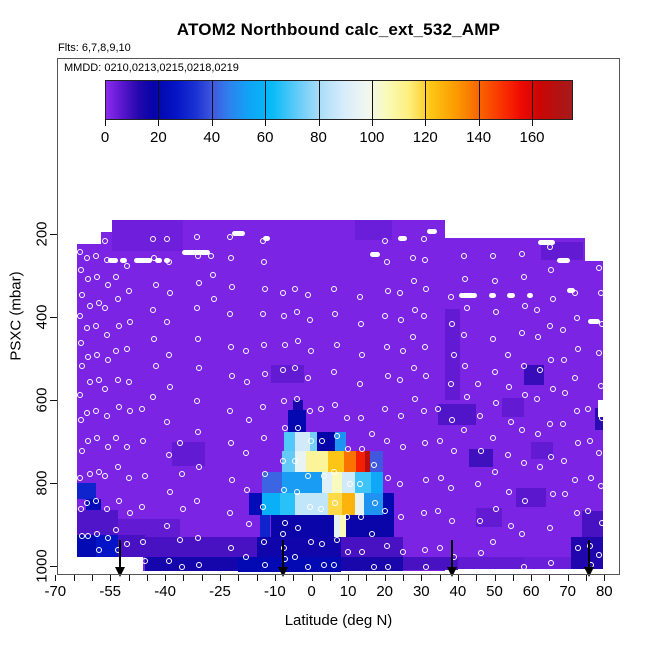  I want to click on flight-level-track, so click(432, 231).